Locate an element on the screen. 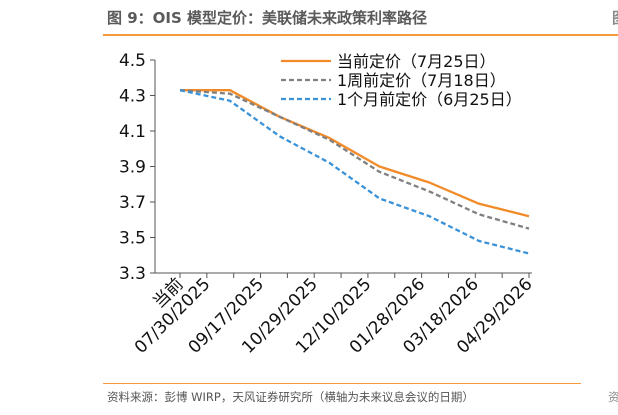  y-tick-label: 3.5 is located at coordinates (132, 239).